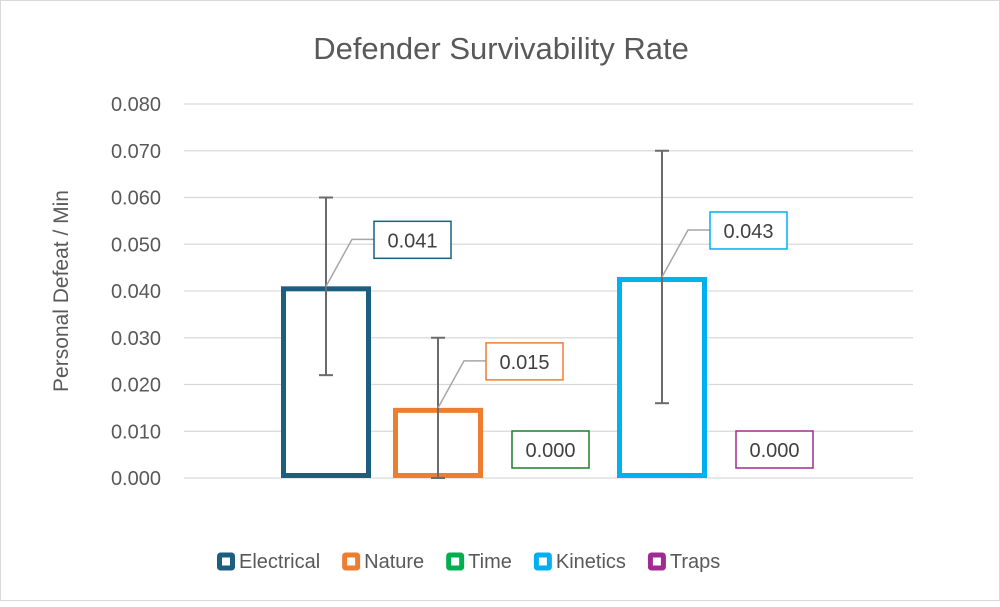  I want to click on y-tick-label: 0.080, so click(136, 105).